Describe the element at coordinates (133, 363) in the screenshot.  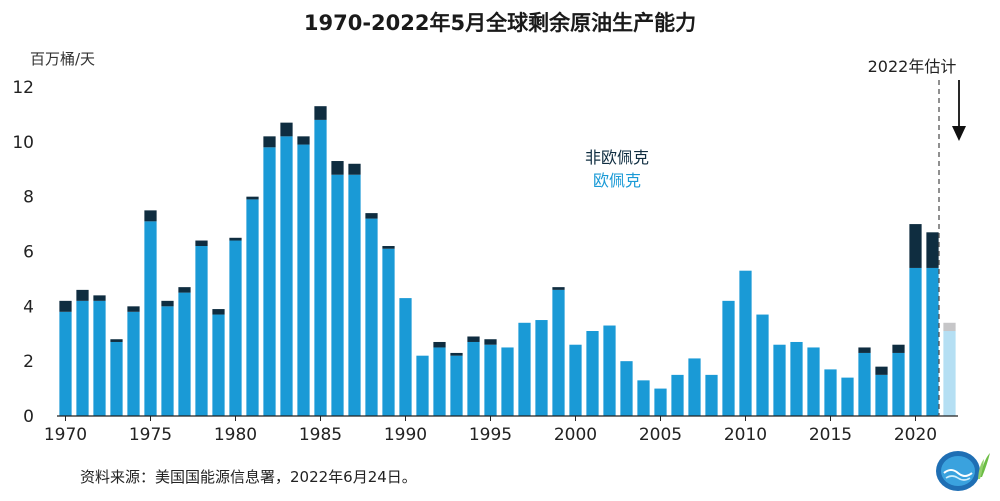
I see `bar-opec-1974` at that location.